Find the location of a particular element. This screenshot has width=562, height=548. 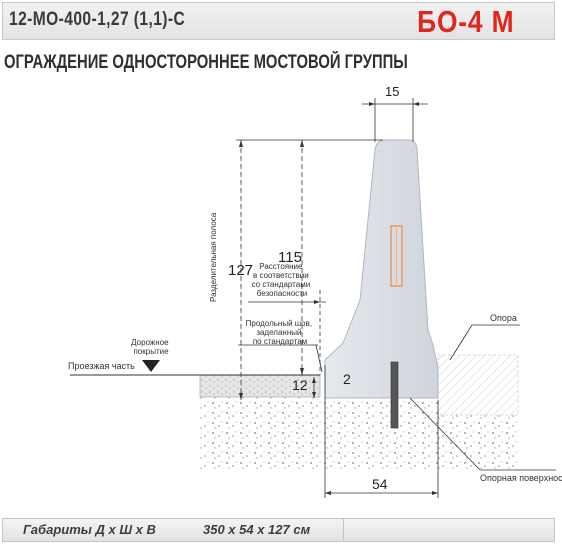

dim-block-height: 115 is located at coordinates (290, 257).